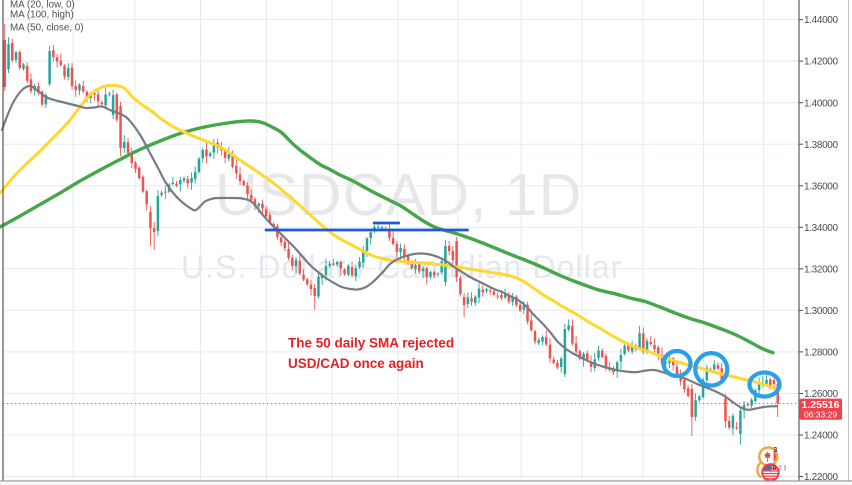 This screenshot has height=485, width=852. I want to click on svg-text: U.S. Dollar / Canadian Dollar, so click(401, 267).